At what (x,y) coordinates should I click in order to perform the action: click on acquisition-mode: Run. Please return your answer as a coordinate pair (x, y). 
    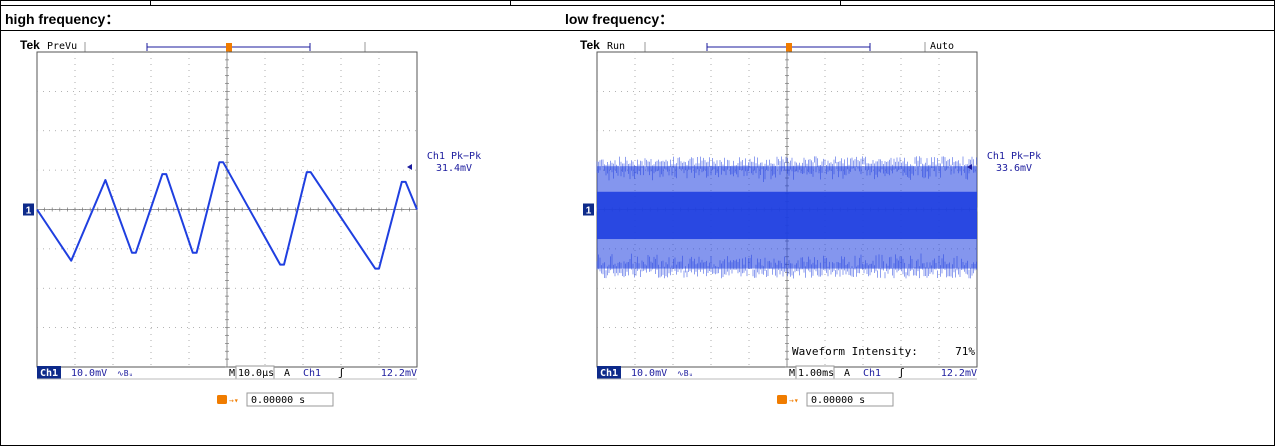
    Looking at the image, I should click on (616, 46).